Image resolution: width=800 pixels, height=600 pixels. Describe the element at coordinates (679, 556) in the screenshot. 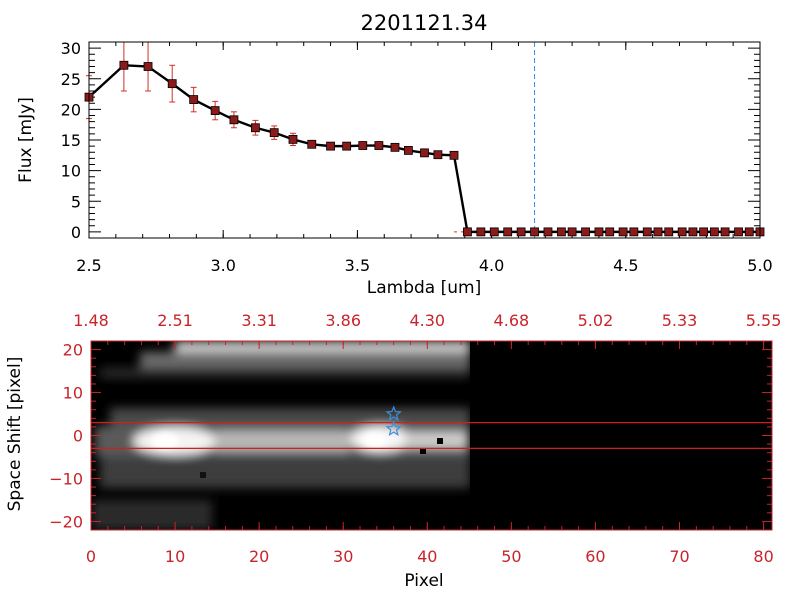

I see `pixel-tick-label: 70` at that location.